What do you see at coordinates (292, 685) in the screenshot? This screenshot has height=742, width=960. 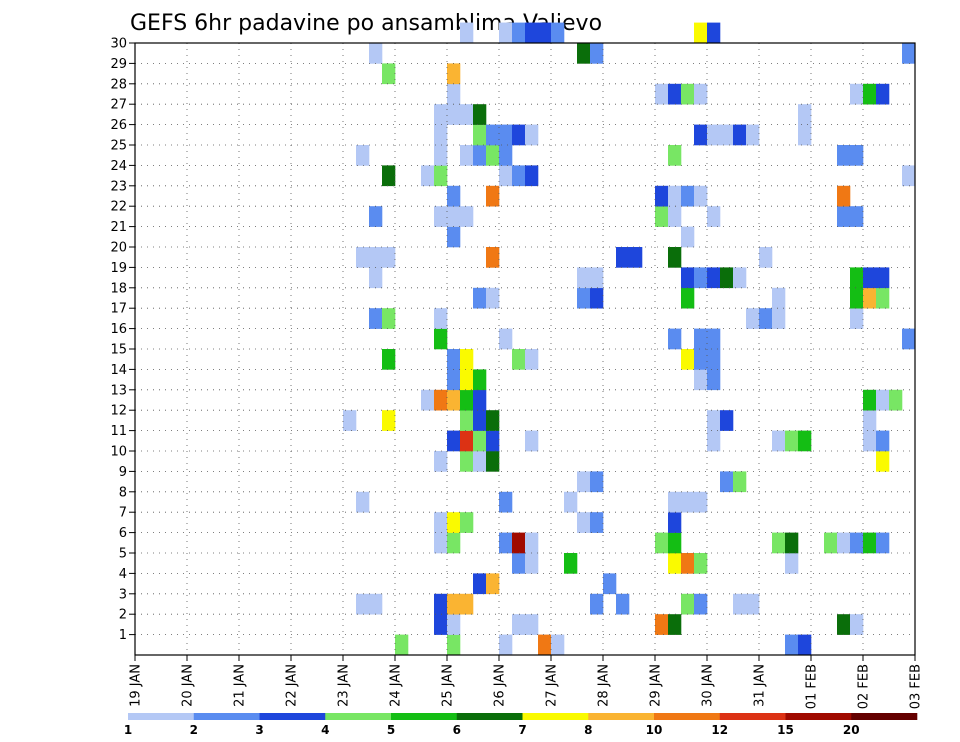 I see `x-tick-label: 22 JAN` at bounding box center [292, 685].